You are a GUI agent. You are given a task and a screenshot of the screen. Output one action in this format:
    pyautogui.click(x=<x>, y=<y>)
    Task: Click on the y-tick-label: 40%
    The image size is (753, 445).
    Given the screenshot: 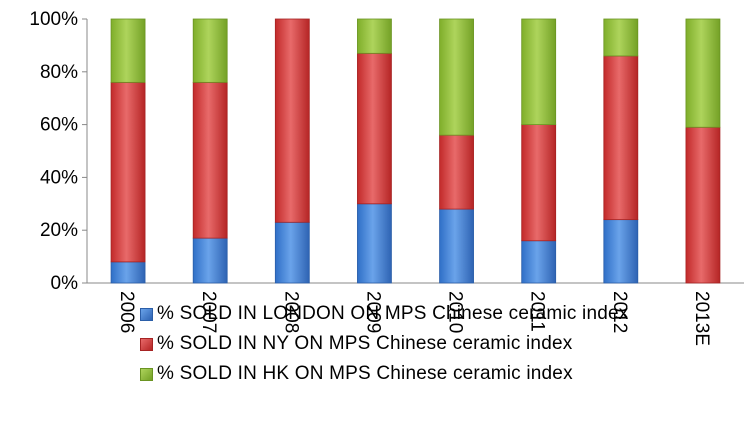 What is the action you would take?
    pyautogui.click(x=59, y=177)
    